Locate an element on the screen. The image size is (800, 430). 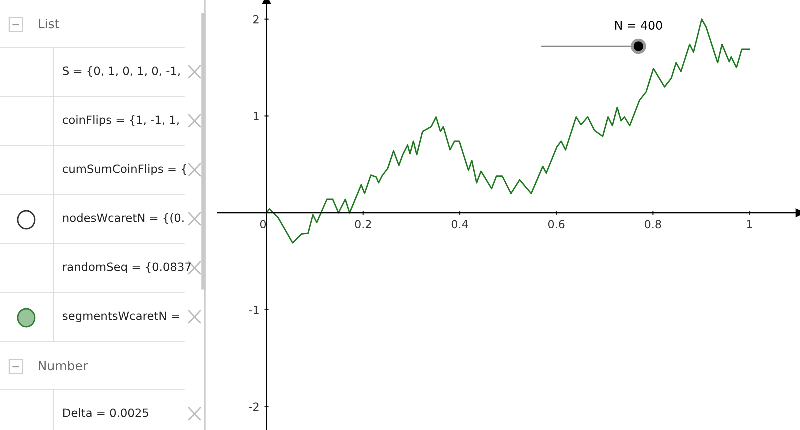
text: cumSumCoinFlips = { is located at coordinates (124, 170).